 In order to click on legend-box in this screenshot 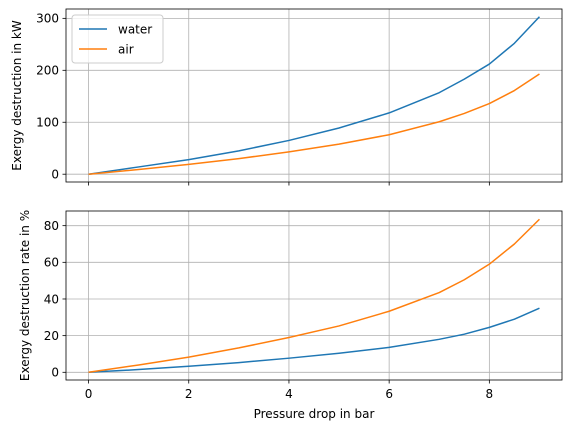, I will do `click(117, 39)`.